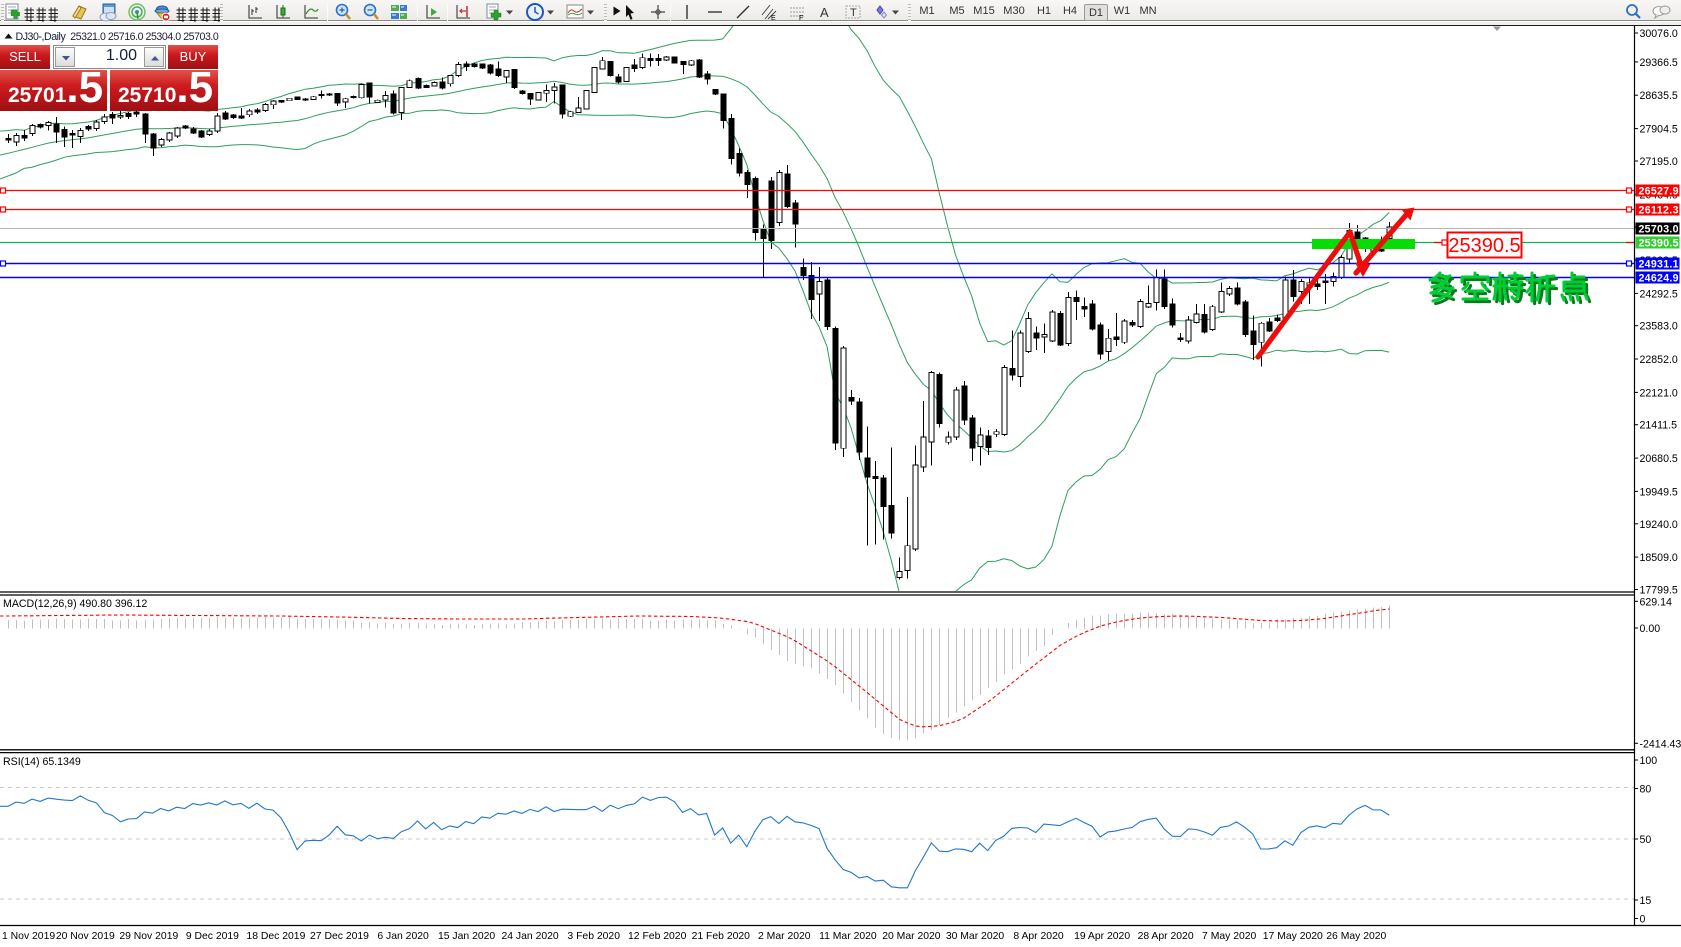 This screenshot has height=947, width=1681. Describe the element at coordinates (1659, 162) in the screenshot. I see `svg-text: 27195.0` at that location.